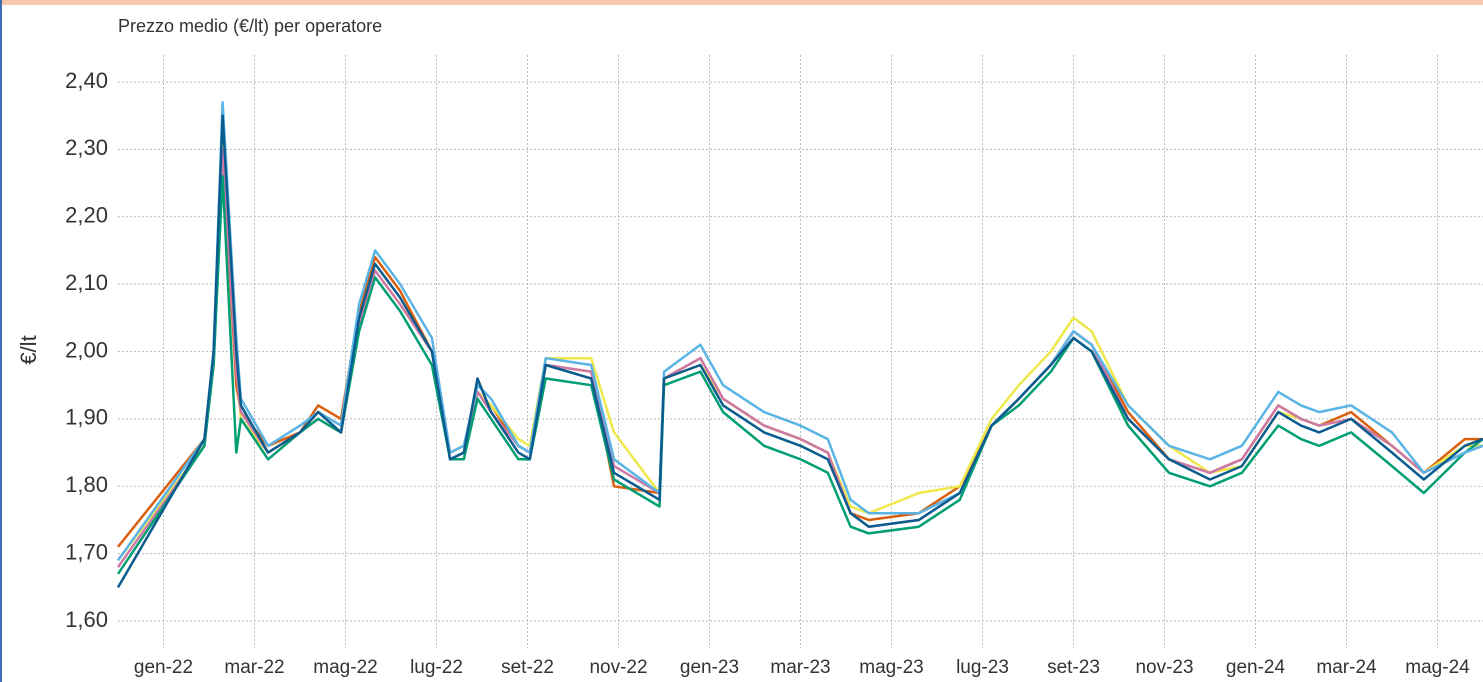  What do you see at coordinates (86, 349) in the screenshot?
I see `y-tick-label: 2,00` at bounding box center [86, 349].